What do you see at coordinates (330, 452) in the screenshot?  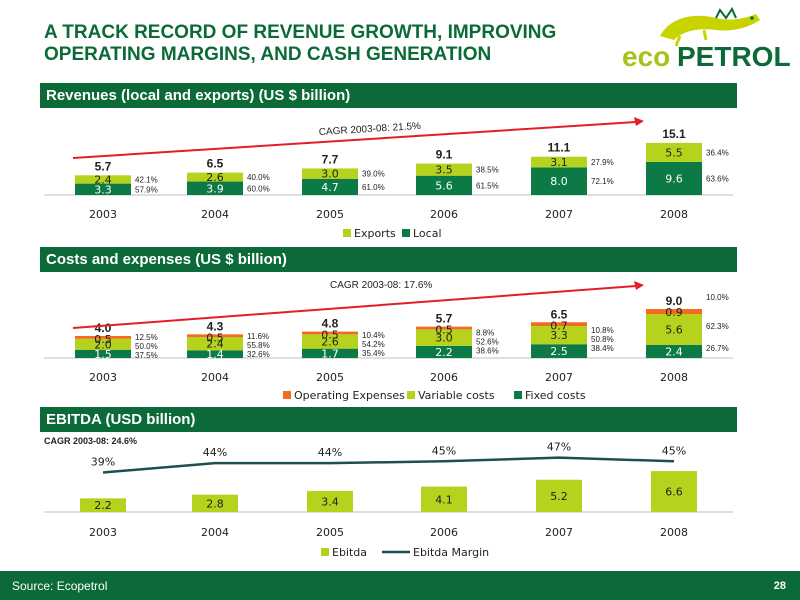 I see `margin-label: 44%` at bounding box center [330, 452].